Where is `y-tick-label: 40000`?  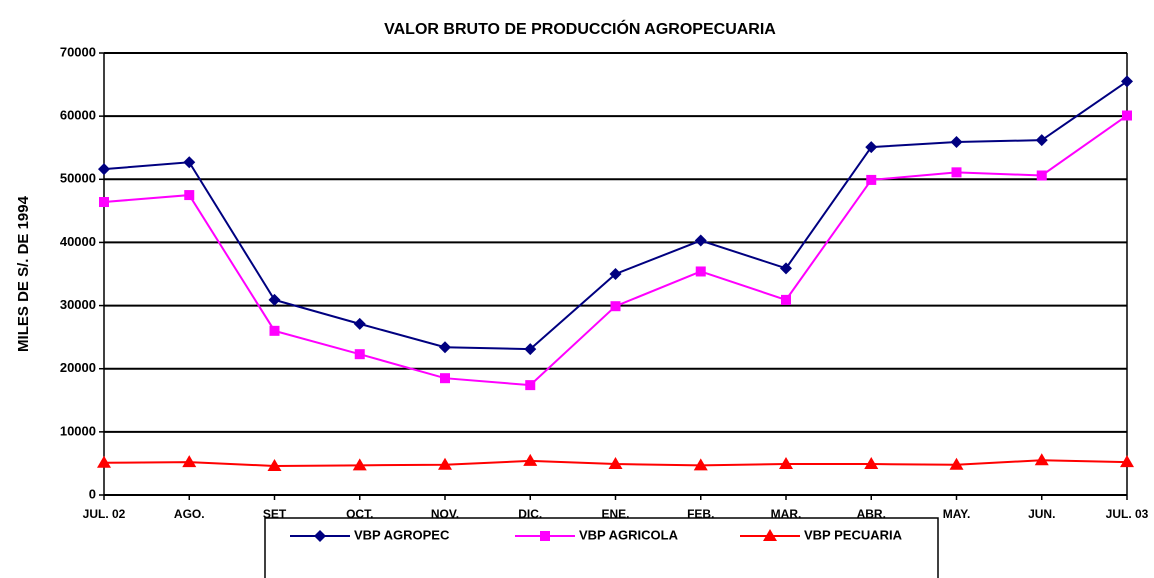
y-tick-label: 40000 is located at coordinates (78, 241).